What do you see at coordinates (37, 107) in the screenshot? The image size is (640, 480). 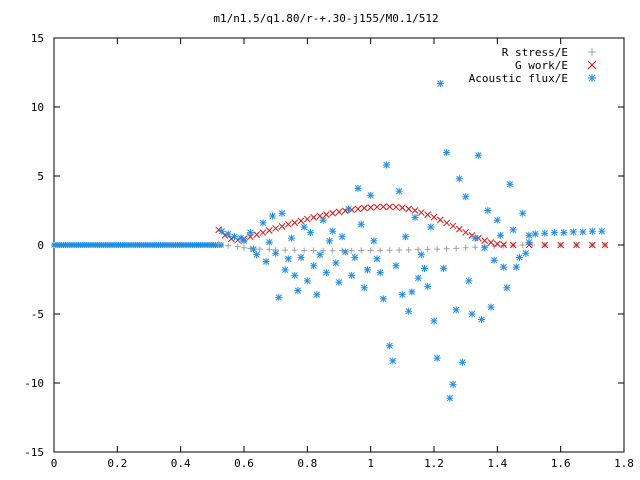 I see `y-tick-label: 10` at bounding box center [37, 107].